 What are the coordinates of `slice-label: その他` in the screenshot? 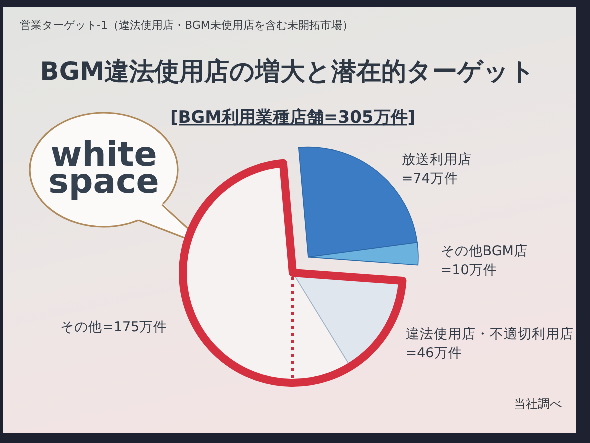 It's located at (81, 327).